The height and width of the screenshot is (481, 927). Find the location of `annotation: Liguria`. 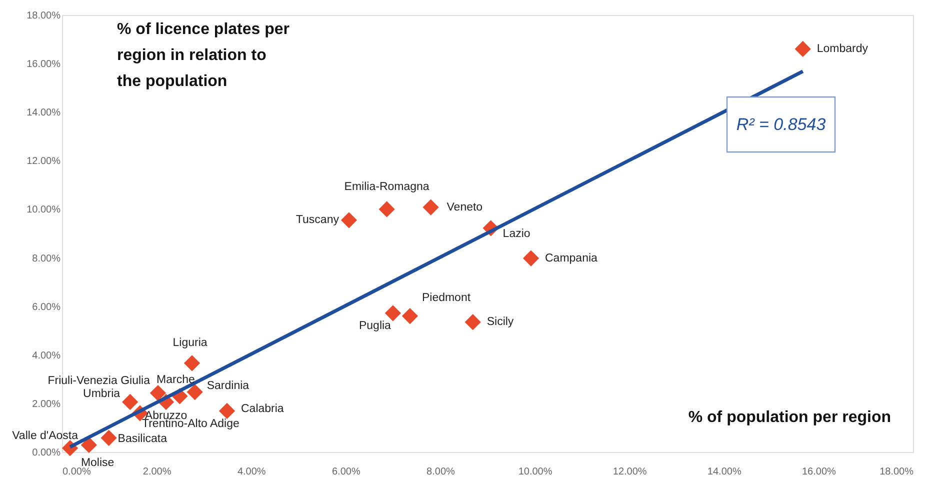

annotation: Liguria is located at coordinates (190, 343).